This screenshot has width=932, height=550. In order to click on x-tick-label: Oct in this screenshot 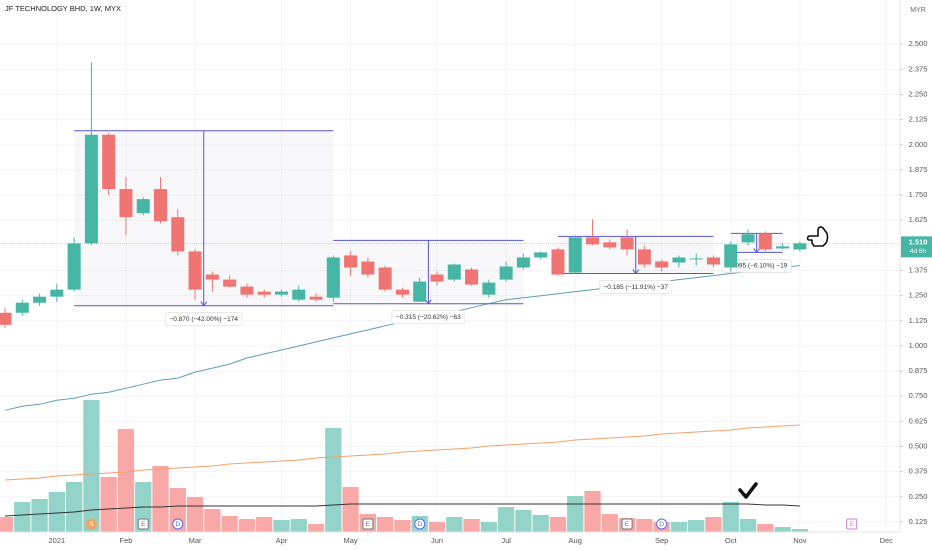, I will do `click(731, 540)`.